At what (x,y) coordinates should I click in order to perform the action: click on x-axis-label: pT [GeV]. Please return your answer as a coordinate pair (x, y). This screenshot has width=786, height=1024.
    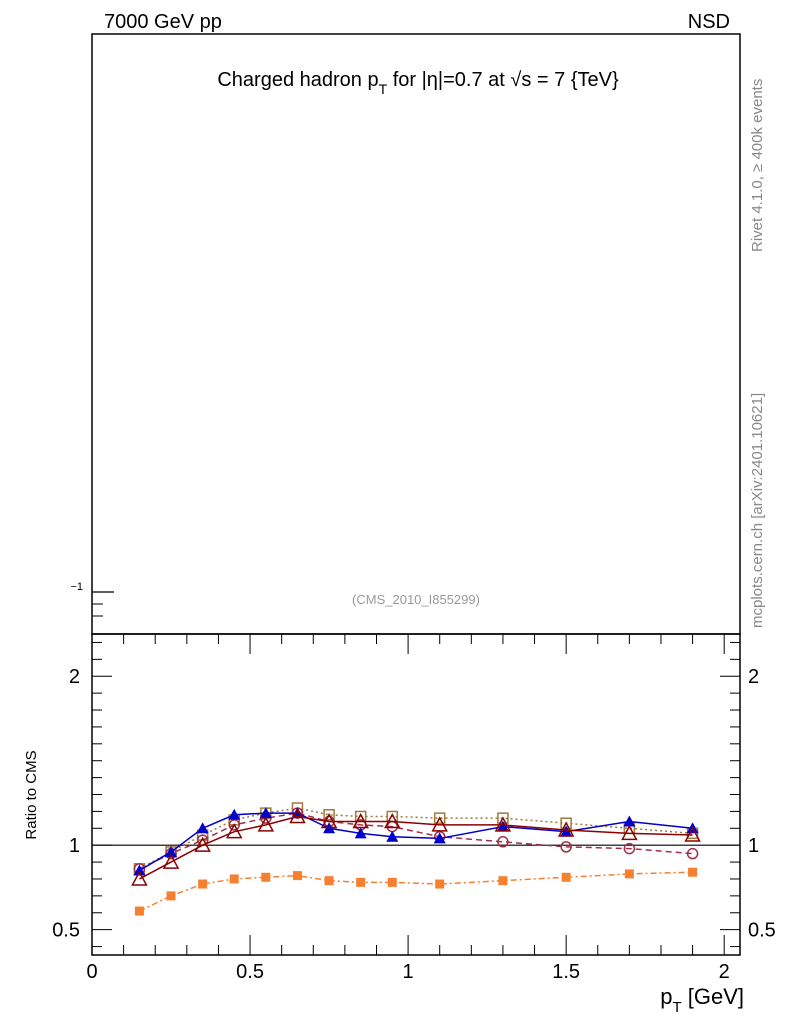
    Looking at the image, I should click on (702, 1000).